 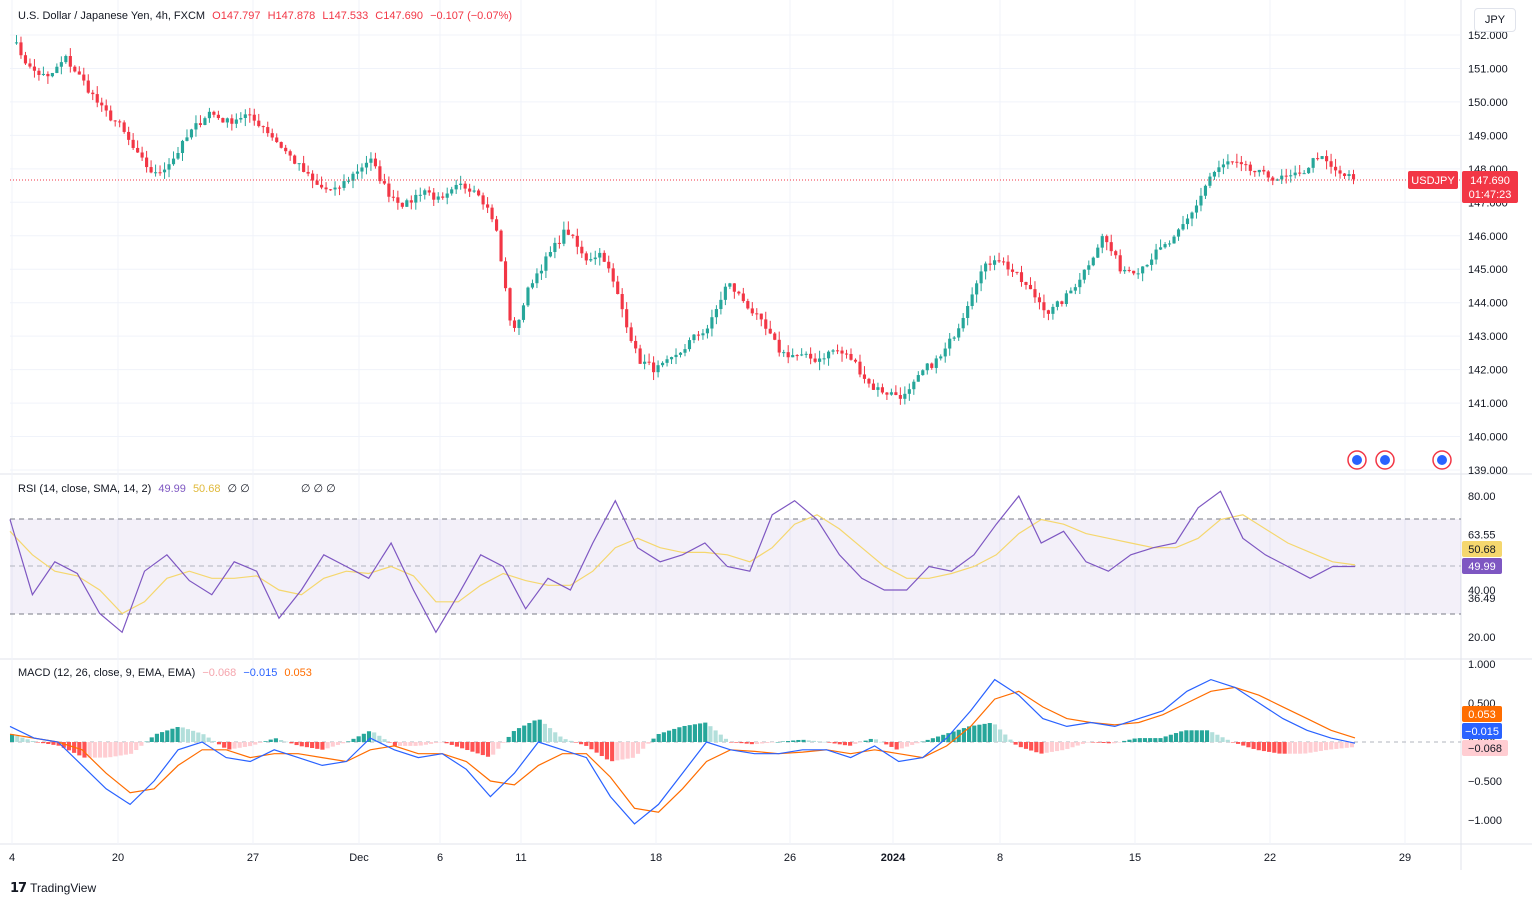 What do you see at coordinates (206, 489) in the screenshot?
I see `rsi-legend-sma: 50.68` at bounding box center [206, 489].